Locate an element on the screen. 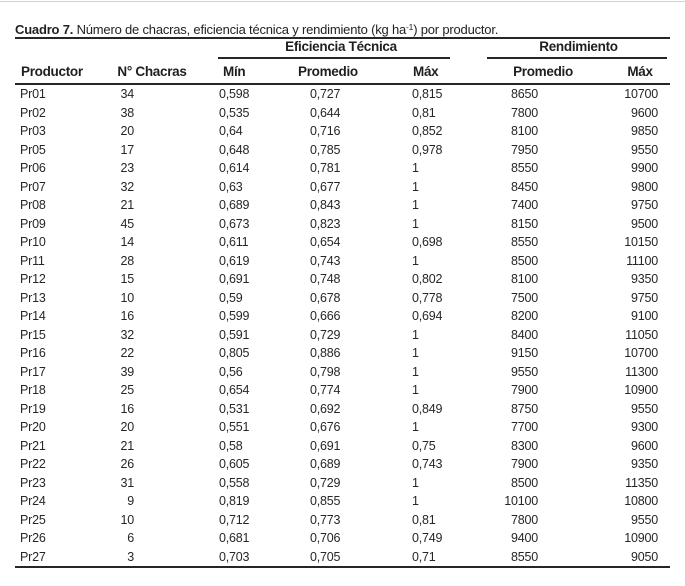  cell-n-chacras: 9 is located at coordinates (130, 501).